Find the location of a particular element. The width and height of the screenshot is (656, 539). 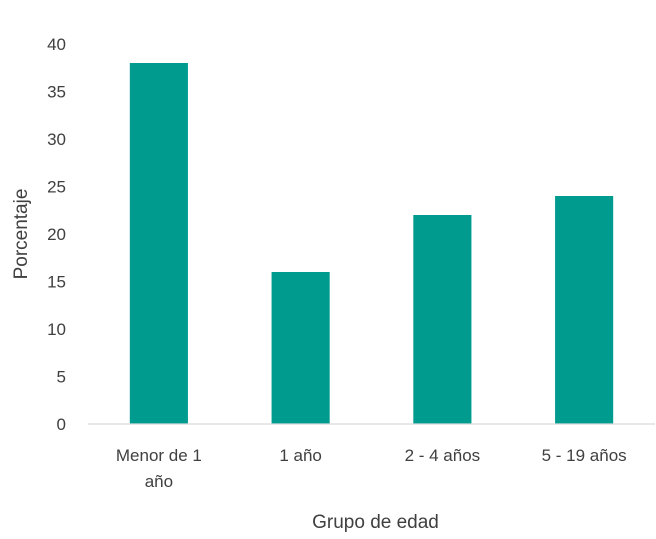

y-tick-label: 25 is located at coordinates (56, 187).